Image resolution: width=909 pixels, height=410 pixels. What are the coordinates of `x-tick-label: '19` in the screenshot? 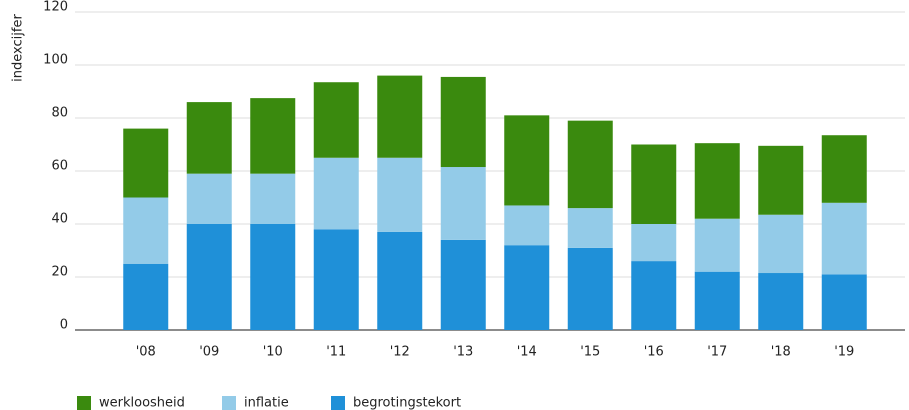 It's located at (844, 352).